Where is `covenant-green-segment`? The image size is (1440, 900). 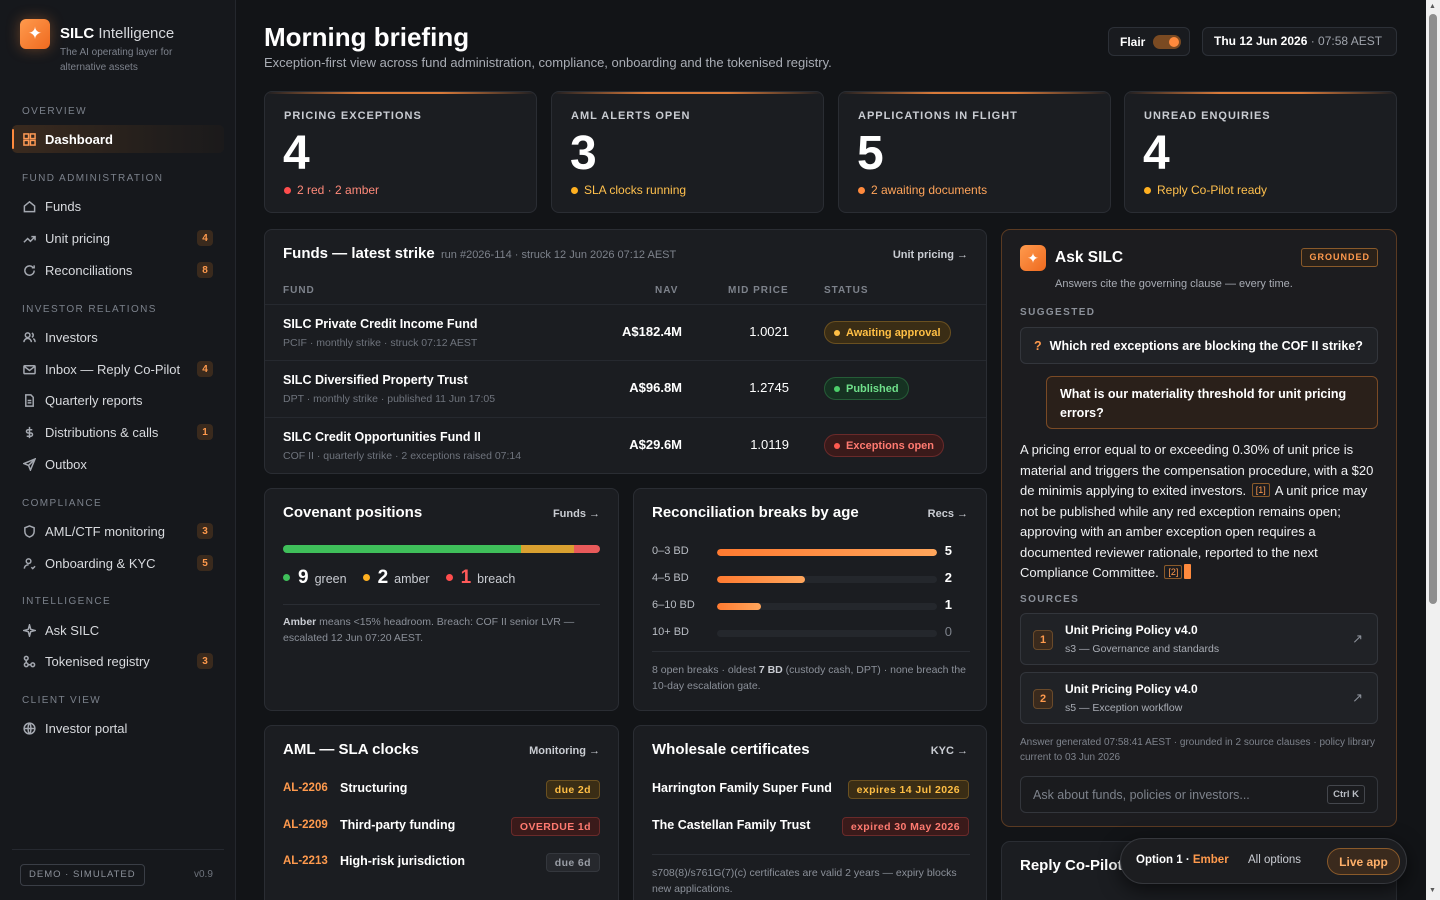
covenant-green-segment is located at coordinates (402, 549).